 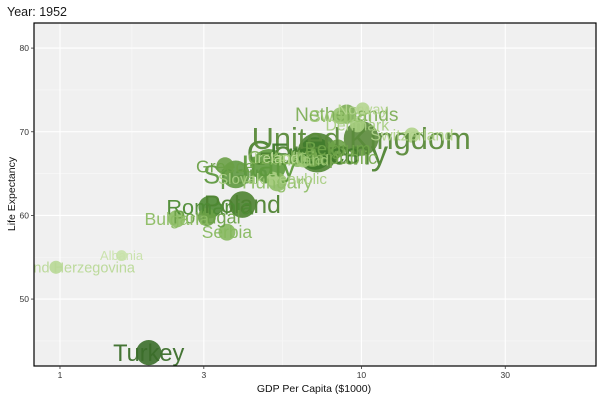 I want to click on data-label: Spain, so click(x=235, y=175).